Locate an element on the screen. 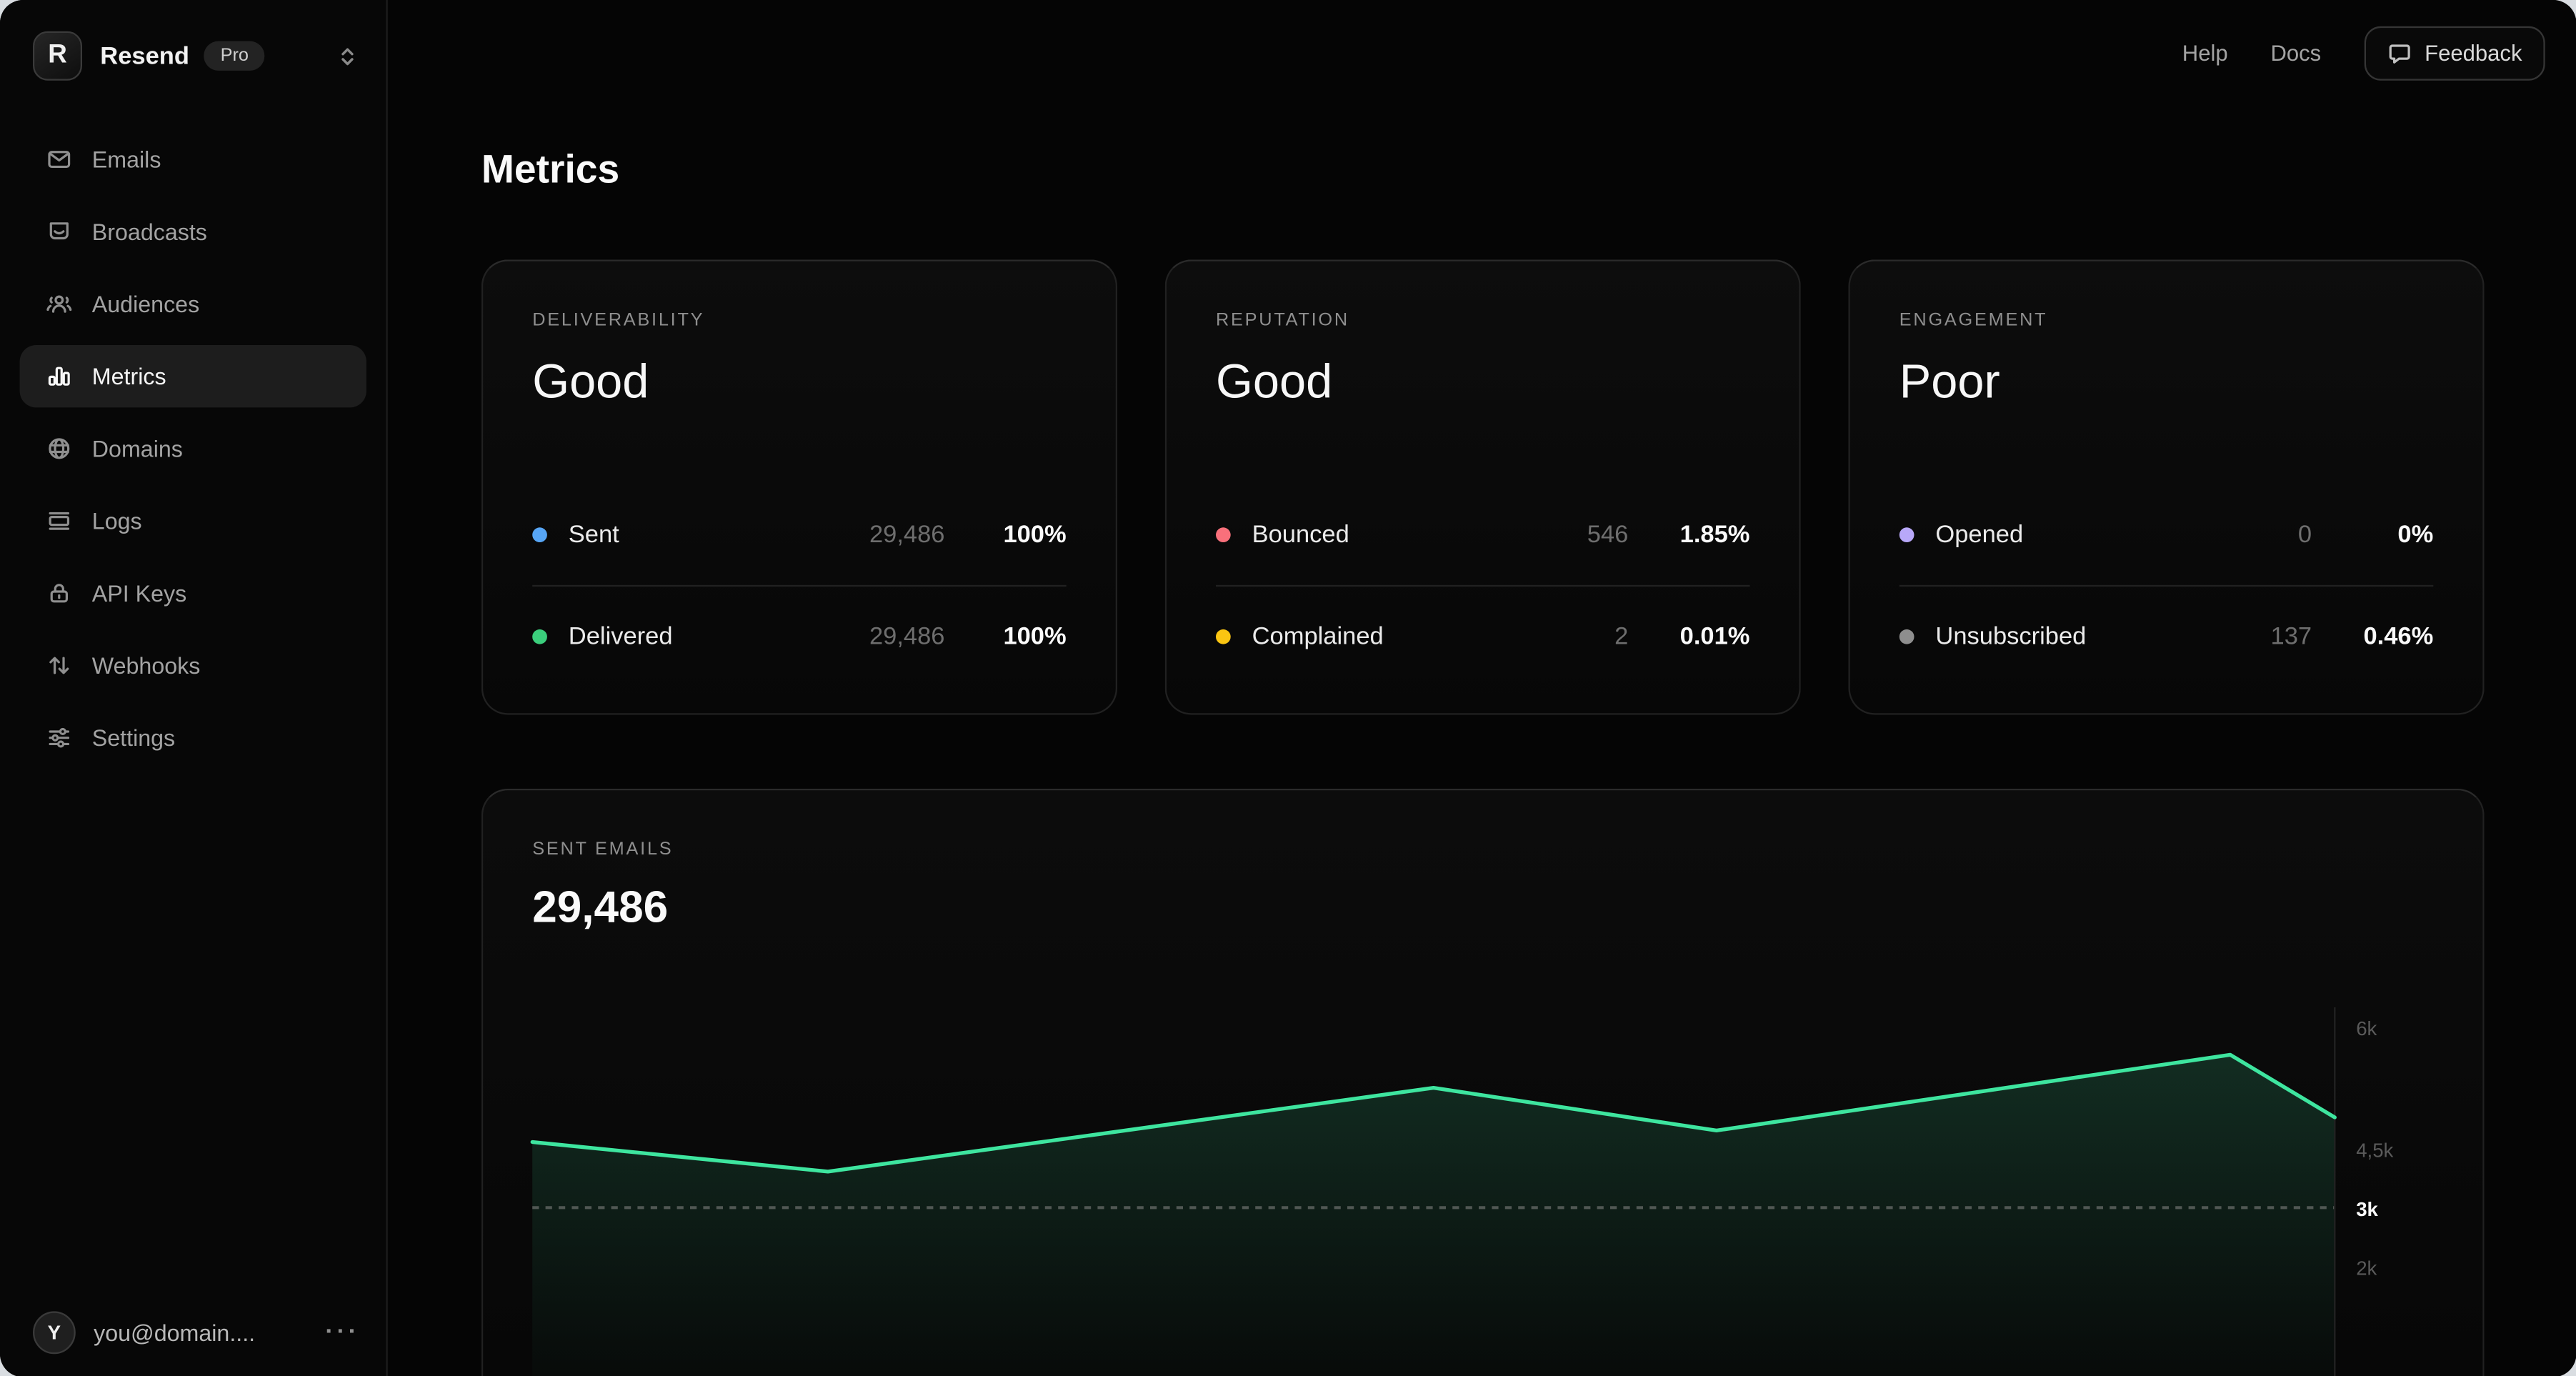  metric-label: Delivered is located at coordinates (620, 636).